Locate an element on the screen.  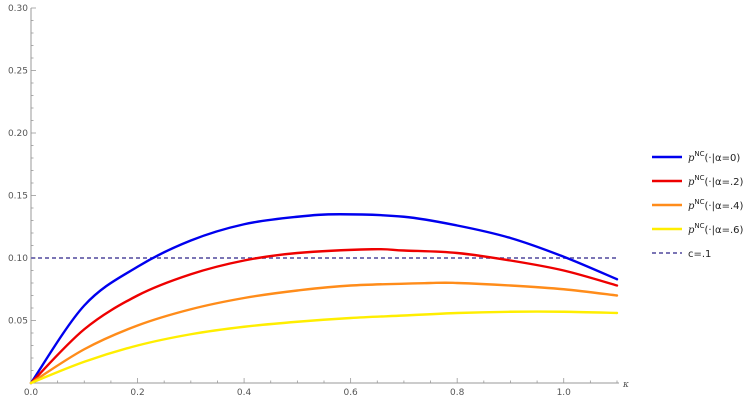
x-tick-label: 0.4 is located at coordinates (244, 393).